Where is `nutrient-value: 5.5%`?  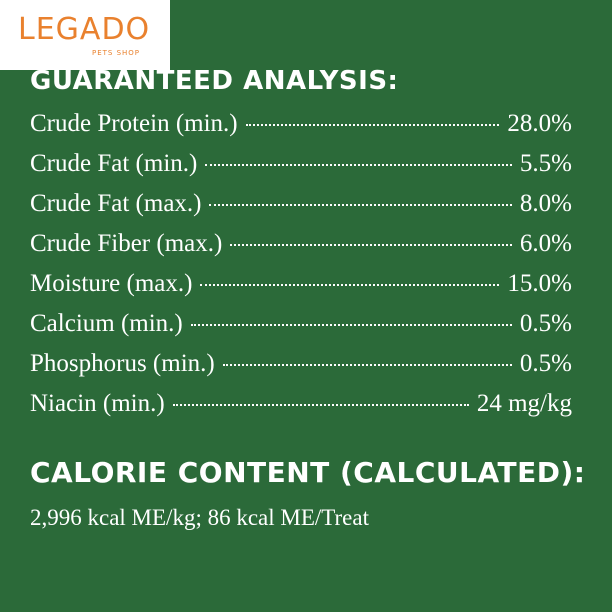
nutrient-value: 5.5% is located at coordinates (545, 163).